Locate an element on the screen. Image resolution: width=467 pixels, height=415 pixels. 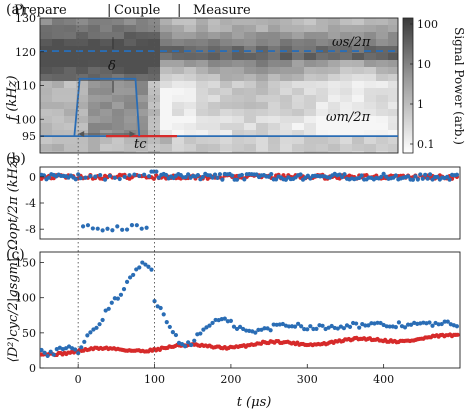
panel-a-ytick-label: 100 is located at coordinates (25, 119).